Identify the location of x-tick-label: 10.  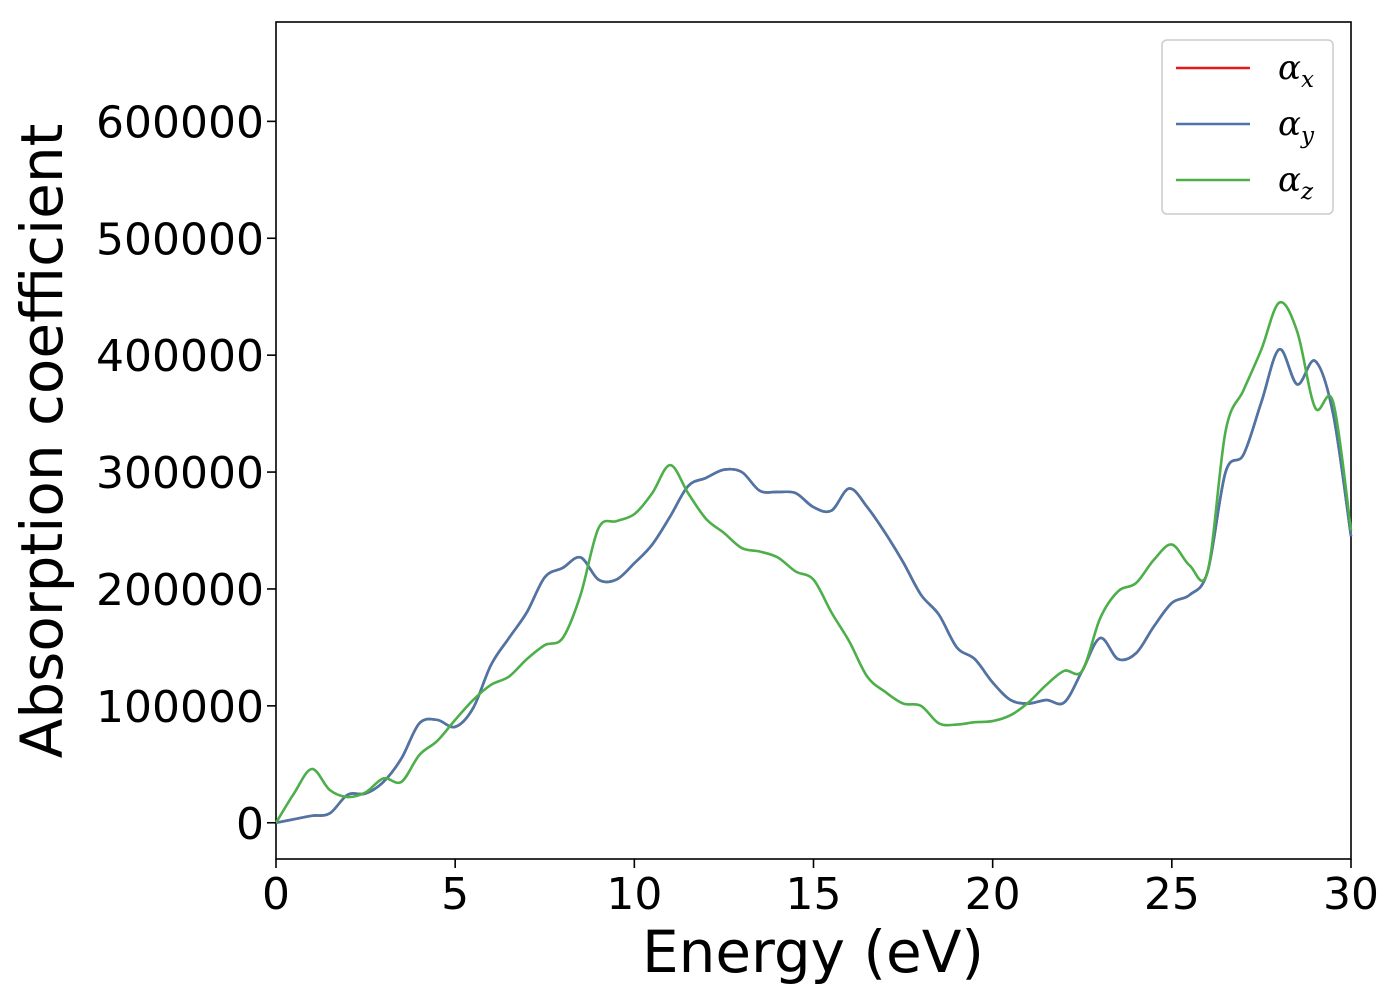
(634, 894).